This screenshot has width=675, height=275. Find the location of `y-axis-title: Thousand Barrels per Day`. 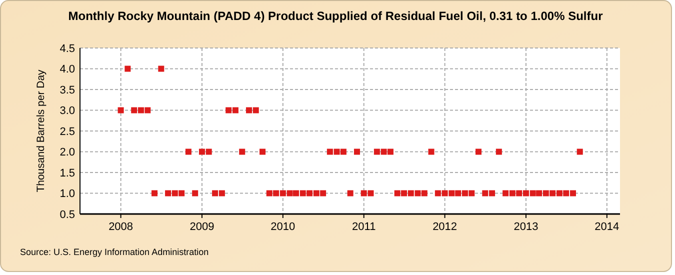

y-axis-title: Thousand Barrels per Day is located at coordinates (41, 130).